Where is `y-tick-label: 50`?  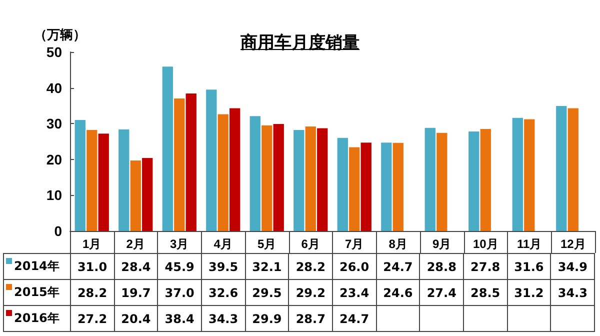
y-tick-label: 50 is located at coordinates (54, 52).